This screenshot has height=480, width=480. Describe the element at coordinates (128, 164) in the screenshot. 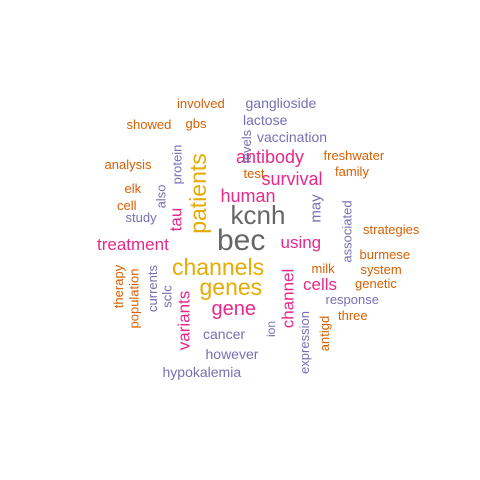

I see `word-analysis: analysis` at that location.